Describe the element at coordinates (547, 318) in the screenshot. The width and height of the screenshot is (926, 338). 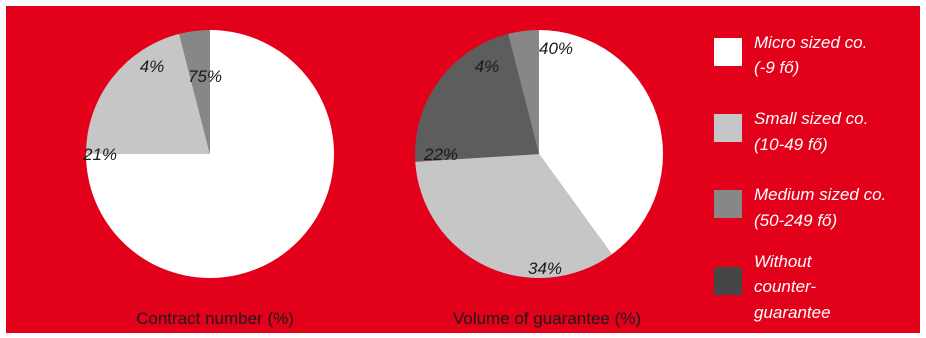
I see `chart-caption: Volume of guarantee (%)` at that location.